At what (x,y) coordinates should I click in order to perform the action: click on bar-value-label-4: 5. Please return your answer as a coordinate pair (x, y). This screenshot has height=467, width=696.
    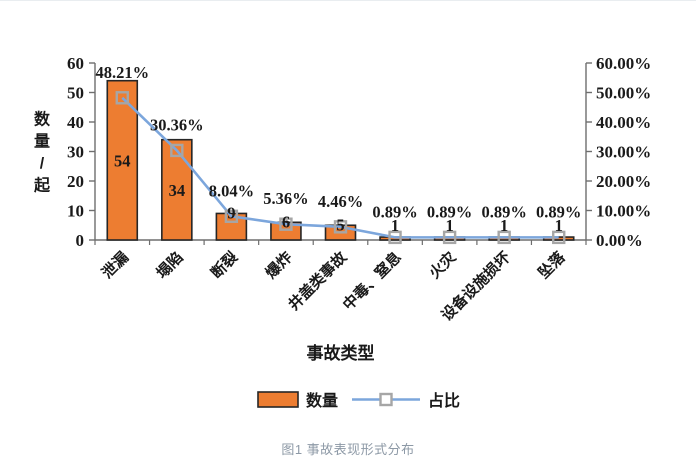
    Looking at the image, I should click on (340, 224).